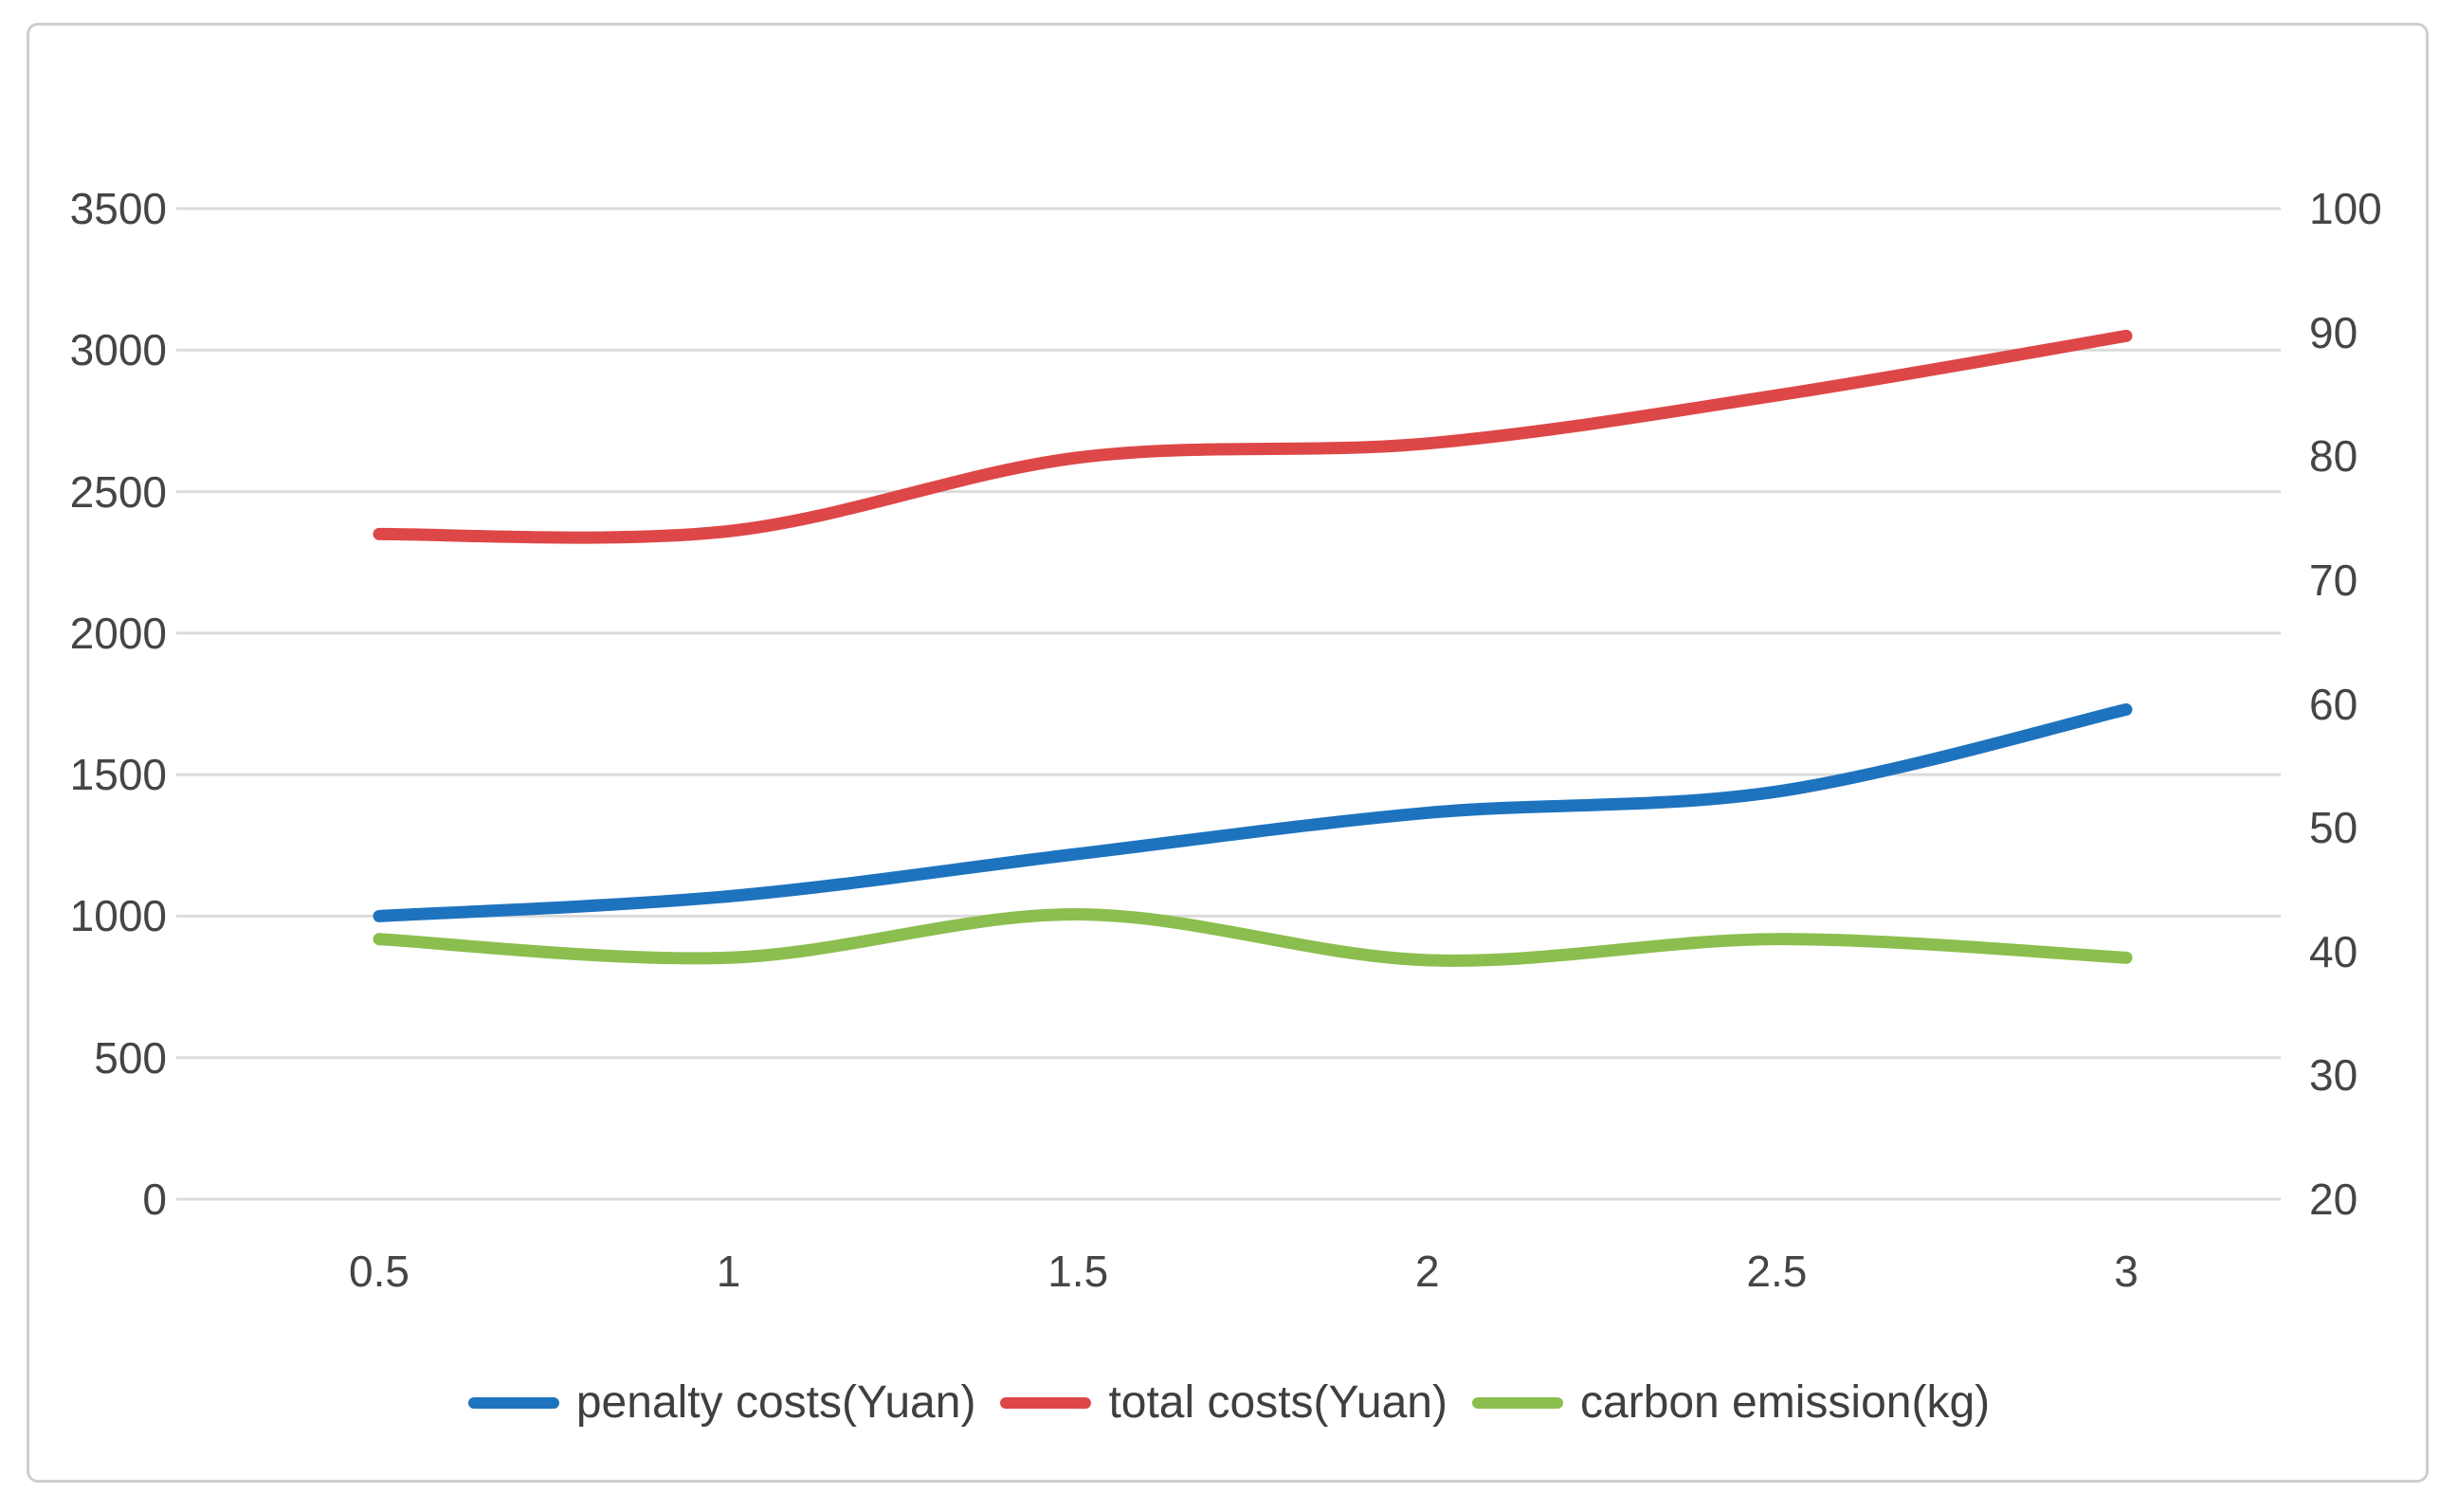 Image resolution: width=2458 pixels, height=1512 pixels. What do you see at coordinates (118, 775) in the screenshot?
I see `left-axis-tick-label: 1500` at bounding box center [118, 775].